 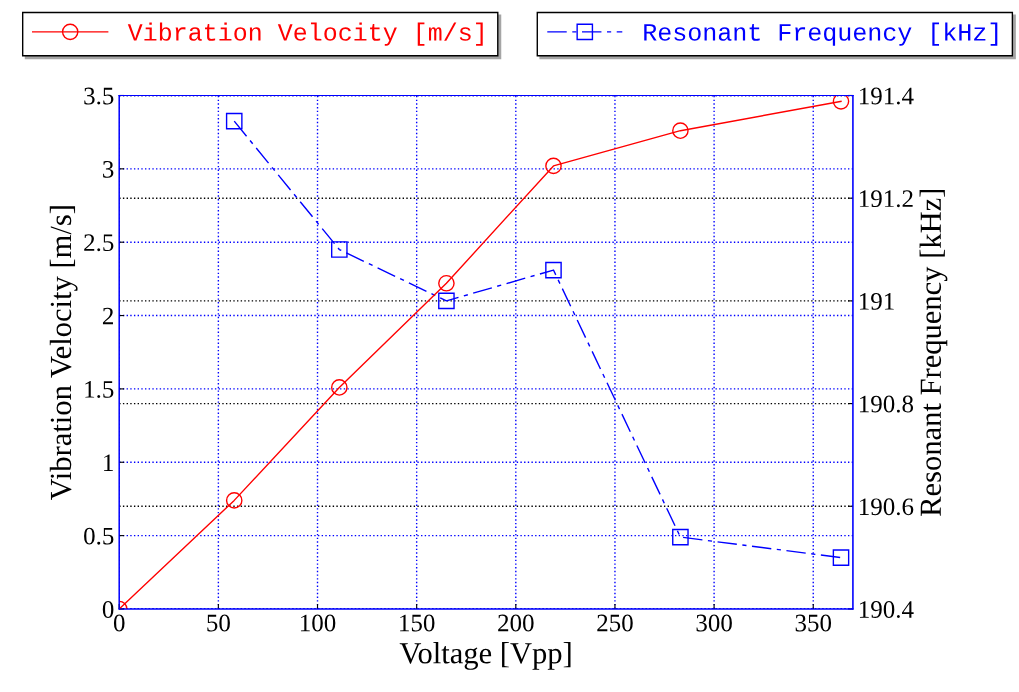 What do you see at coordinates (615, 623) in the screenshot?
I see `x-tick-label: 250` at bounding box center [615, 623].